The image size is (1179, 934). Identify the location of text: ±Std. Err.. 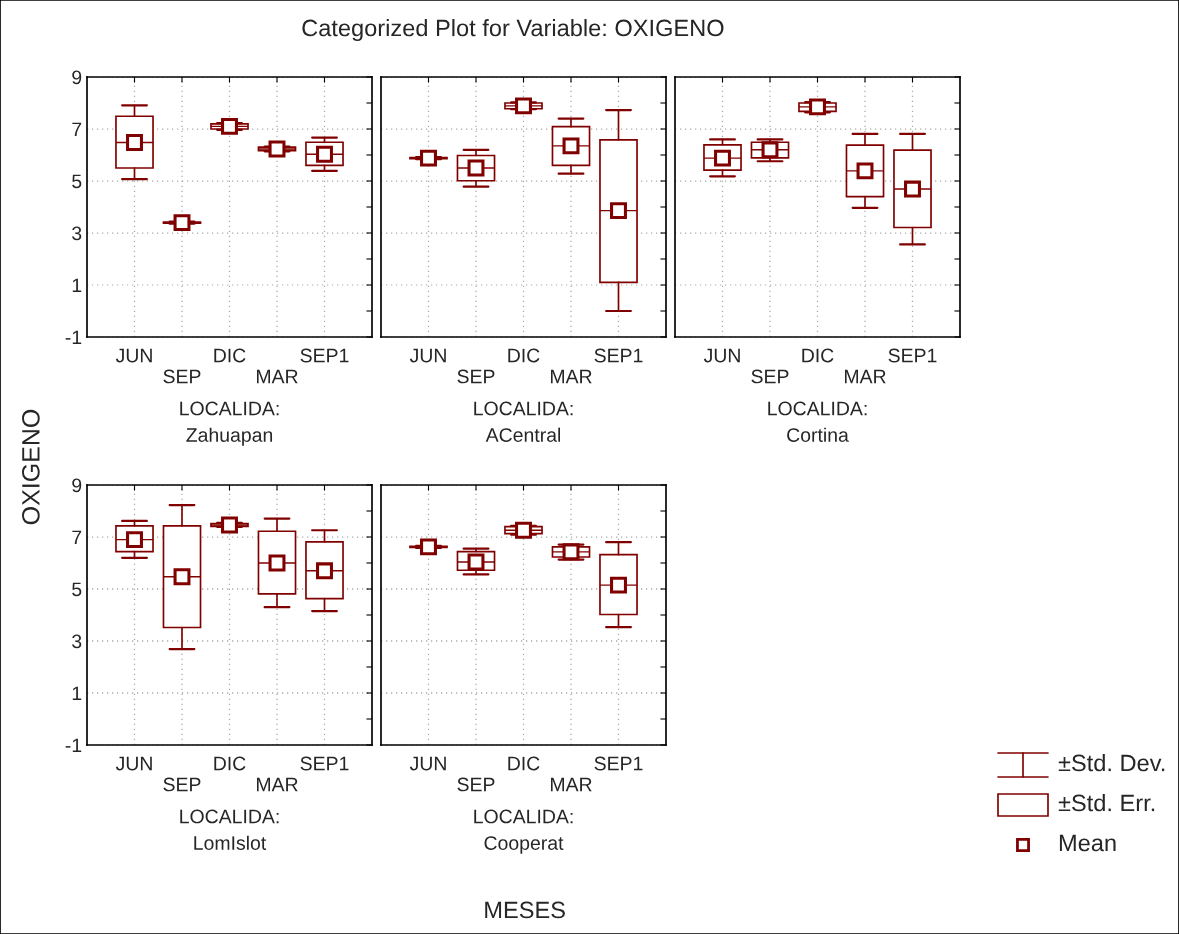
(1106, 802).